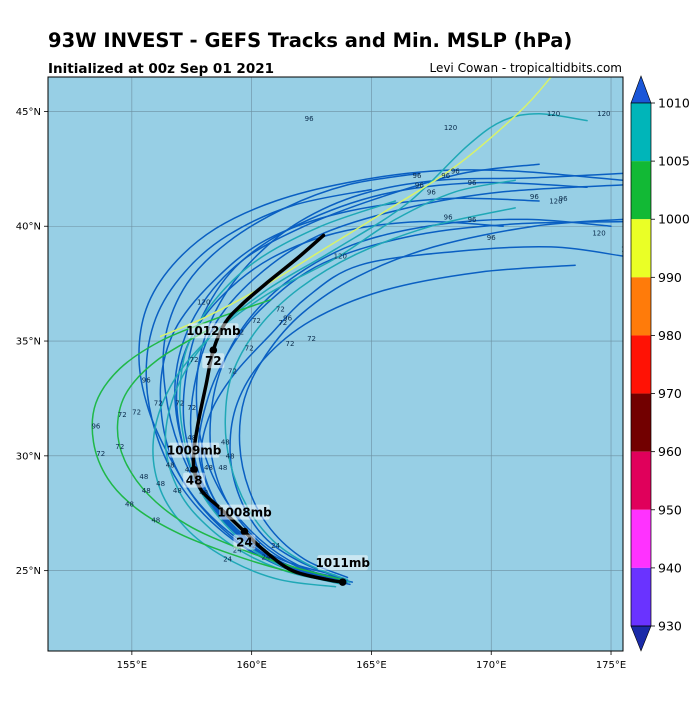 Image resolution: width=700 pixels, height=704 pixels. Describe the element at coordinates (525, 68) in the screenshot. I see `credit-label: Levi Cowan - tropicaltidbits.com` at that location.